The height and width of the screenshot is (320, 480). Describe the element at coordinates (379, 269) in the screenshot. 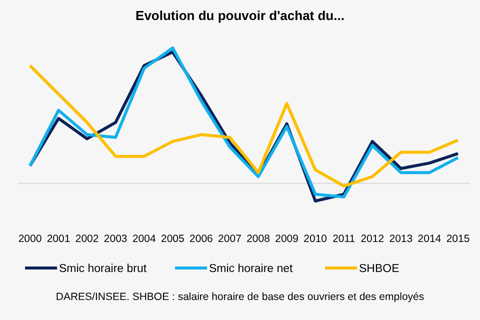

I see `legend-label: SHBOE` at that location.